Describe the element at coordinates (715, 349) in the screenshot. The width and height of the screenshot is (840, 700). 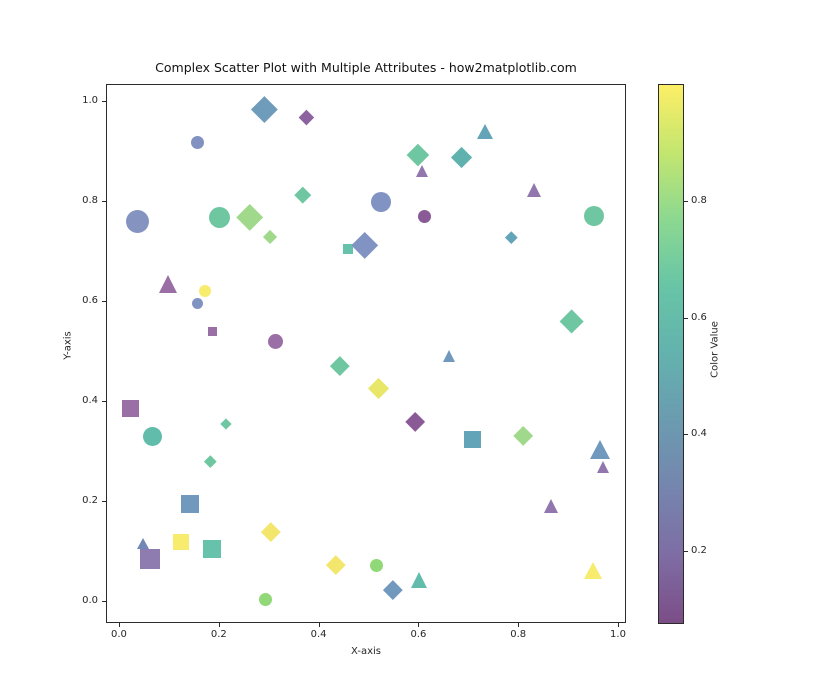
I see `colorbar-label: Color Value` at that location.